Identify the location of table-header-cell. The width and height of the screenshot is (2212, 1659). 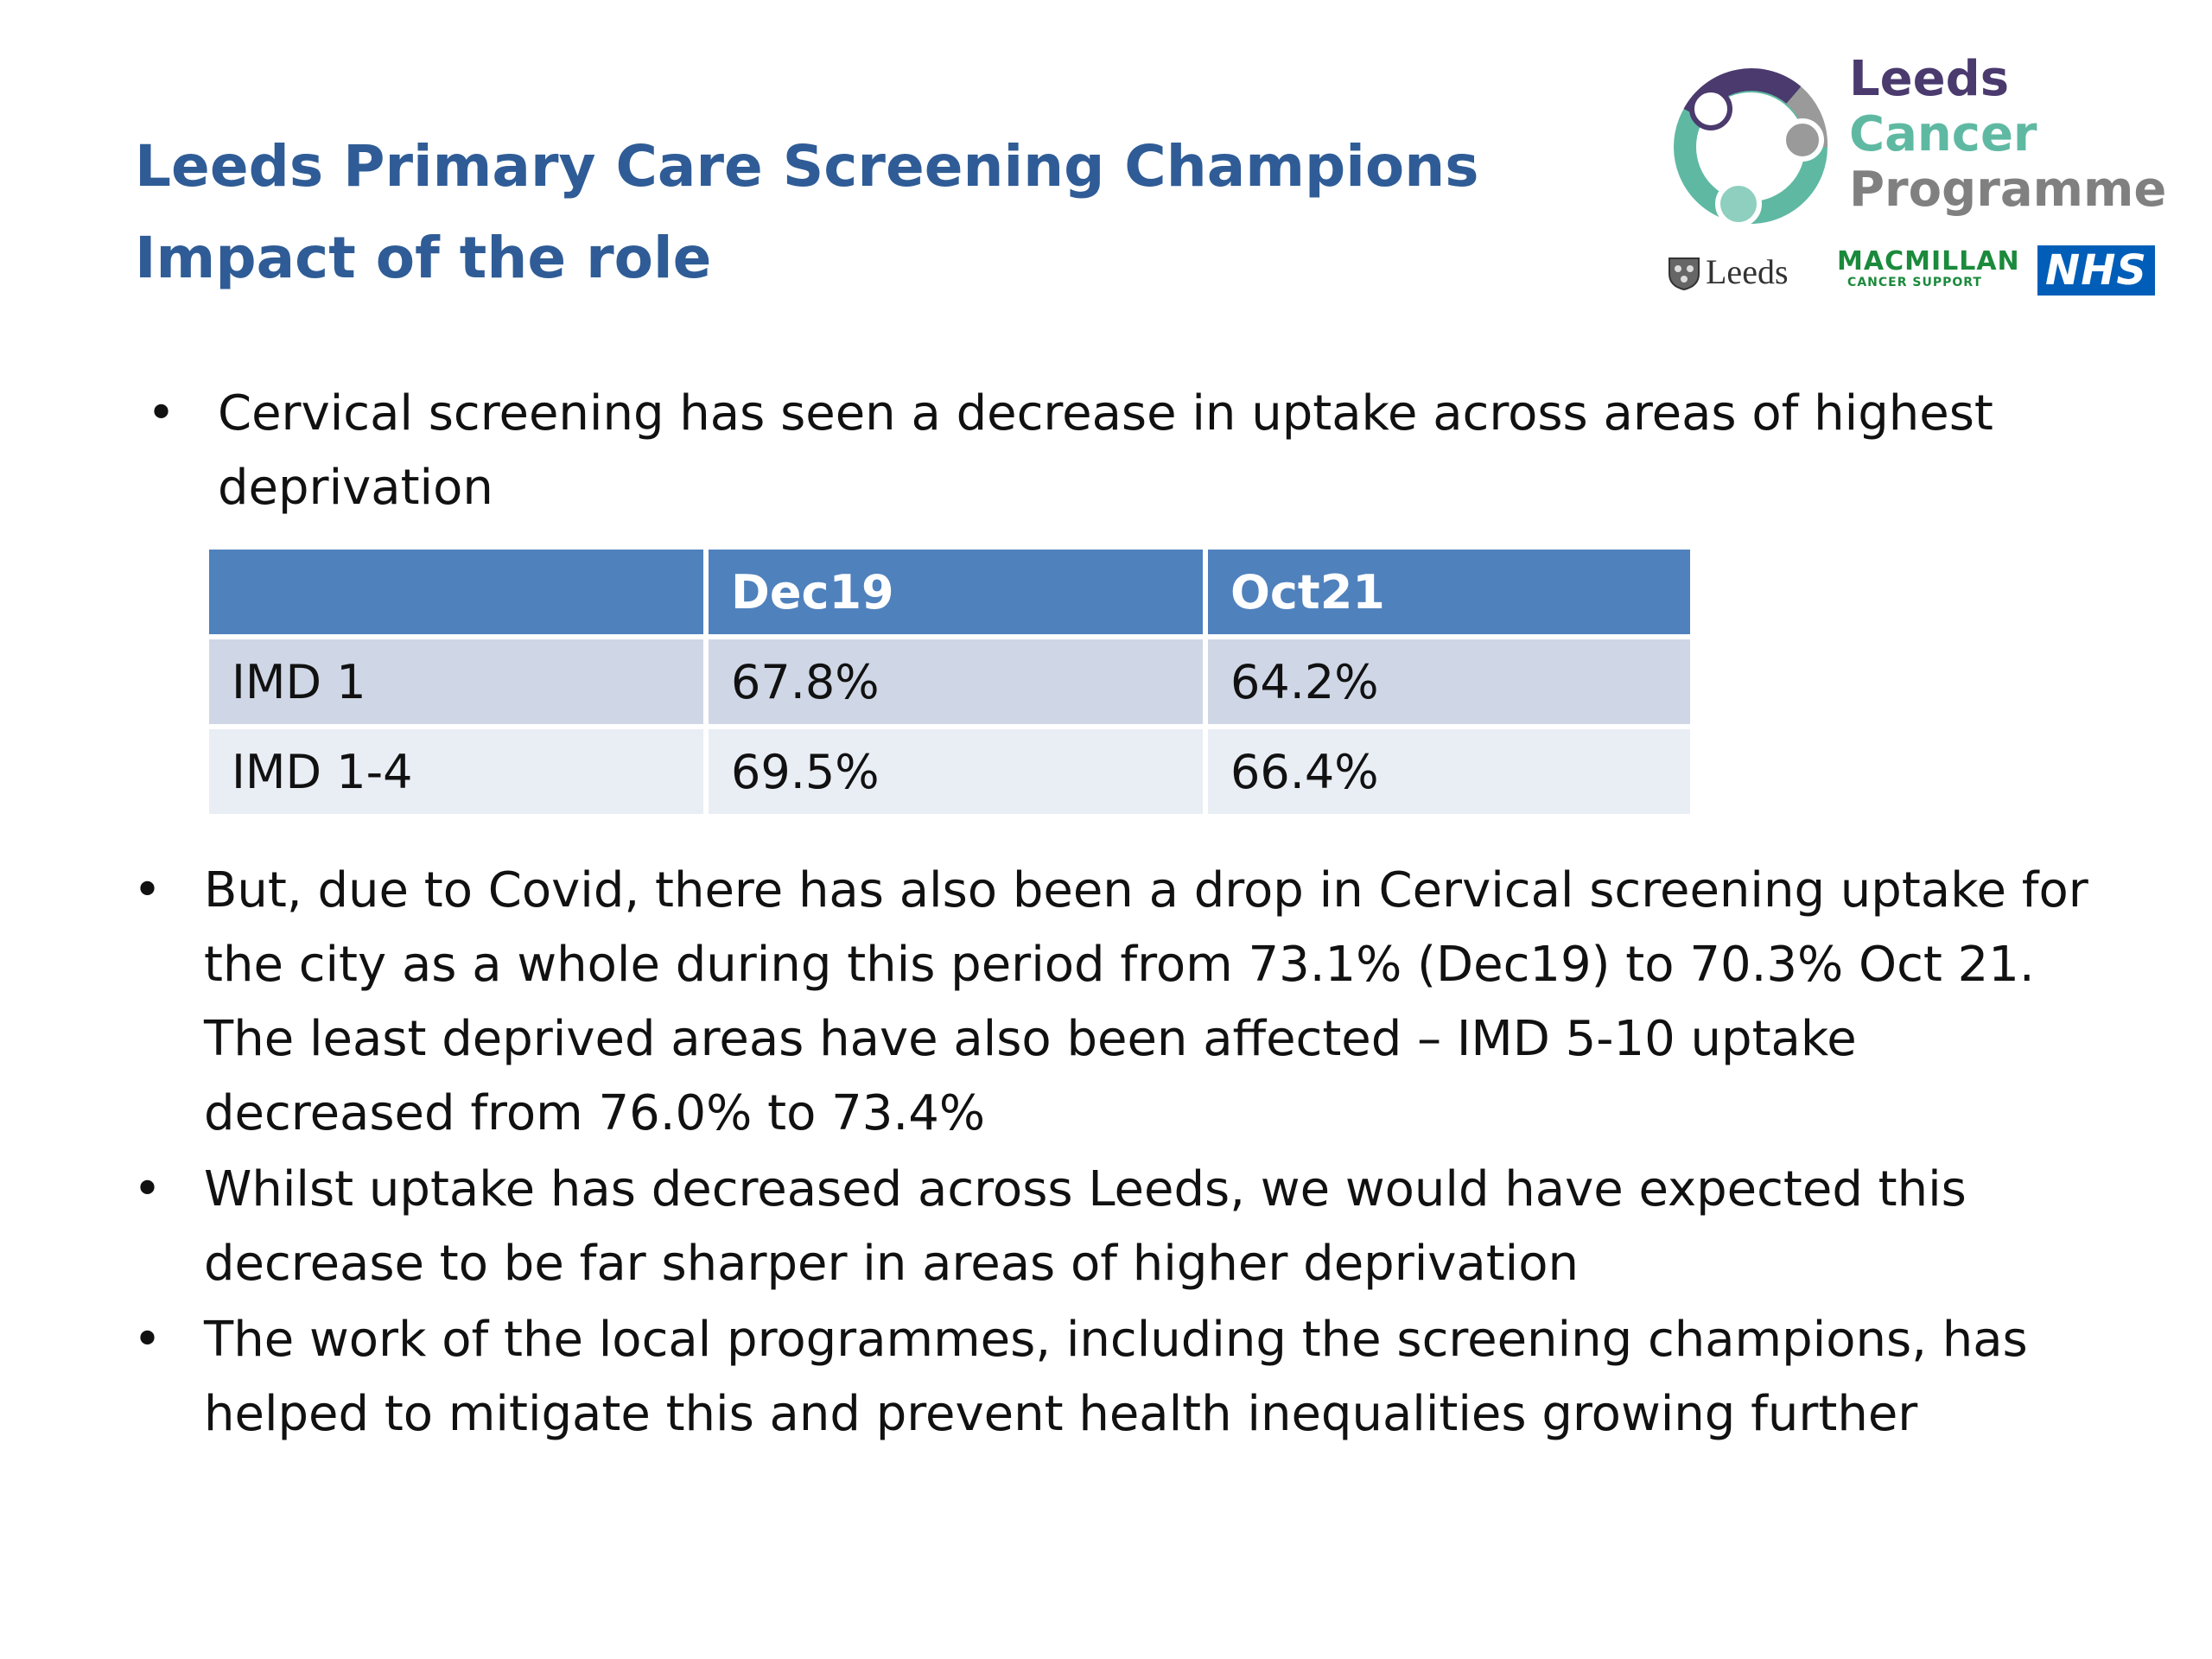
(456, 591).